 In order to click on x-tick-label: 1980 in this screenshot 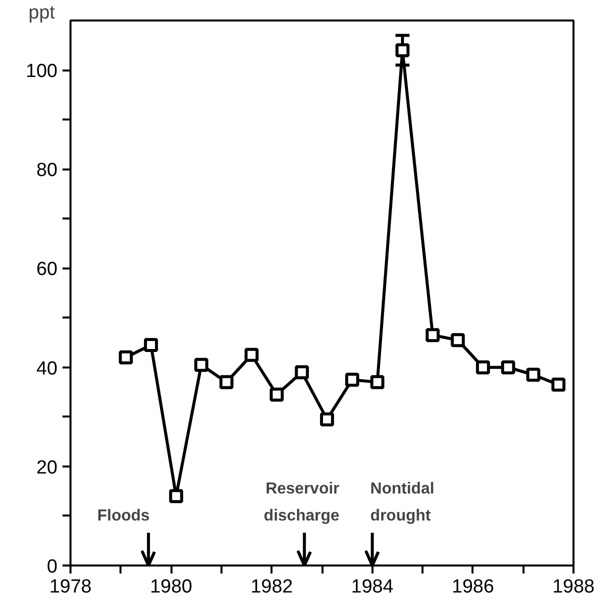, I will do `click(171, 587)`.